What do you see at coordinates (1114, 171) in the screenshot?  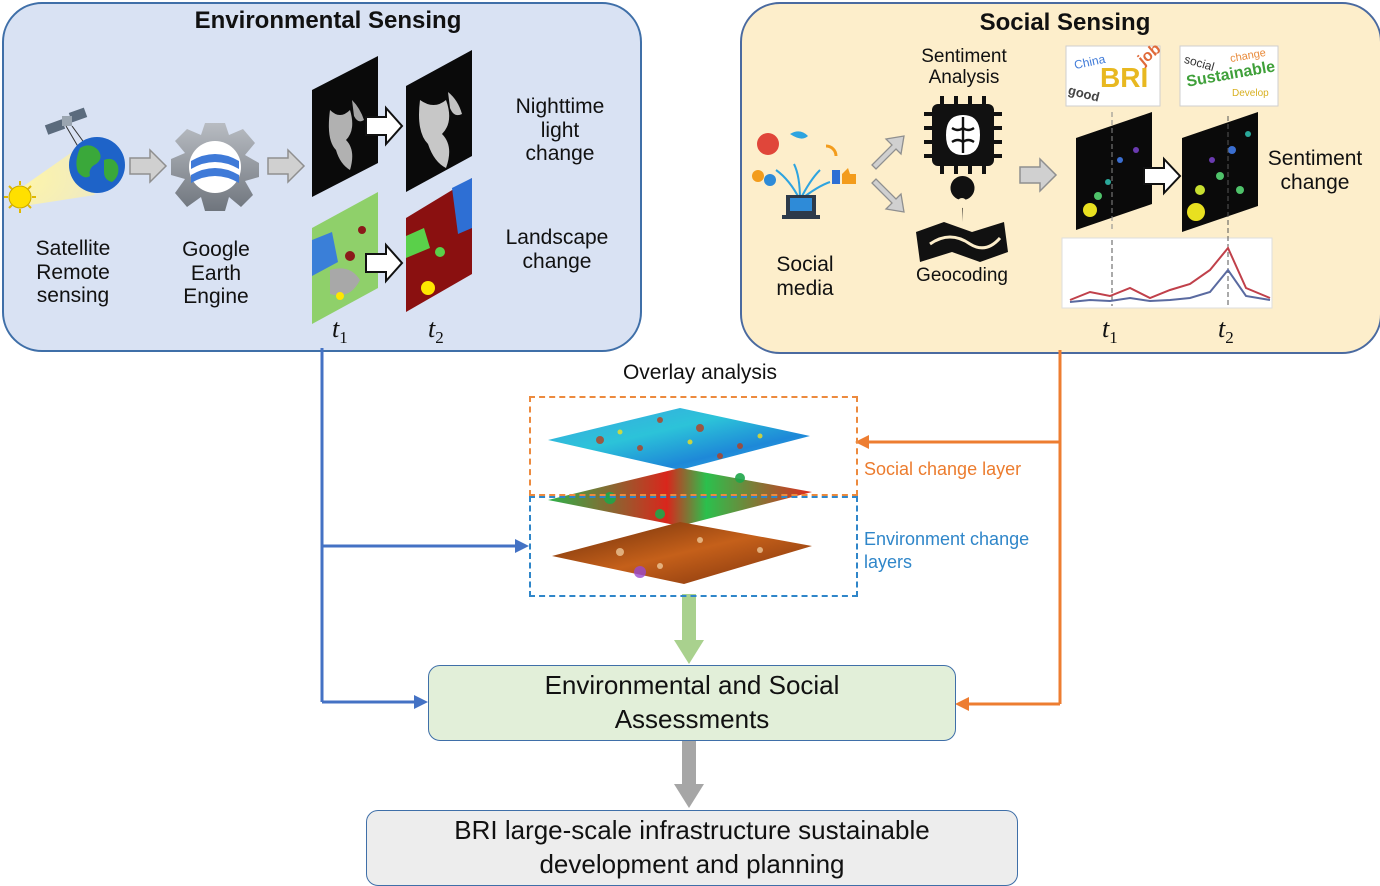 I see `sentiment-map-t1` at bounding box center [1114, 171].